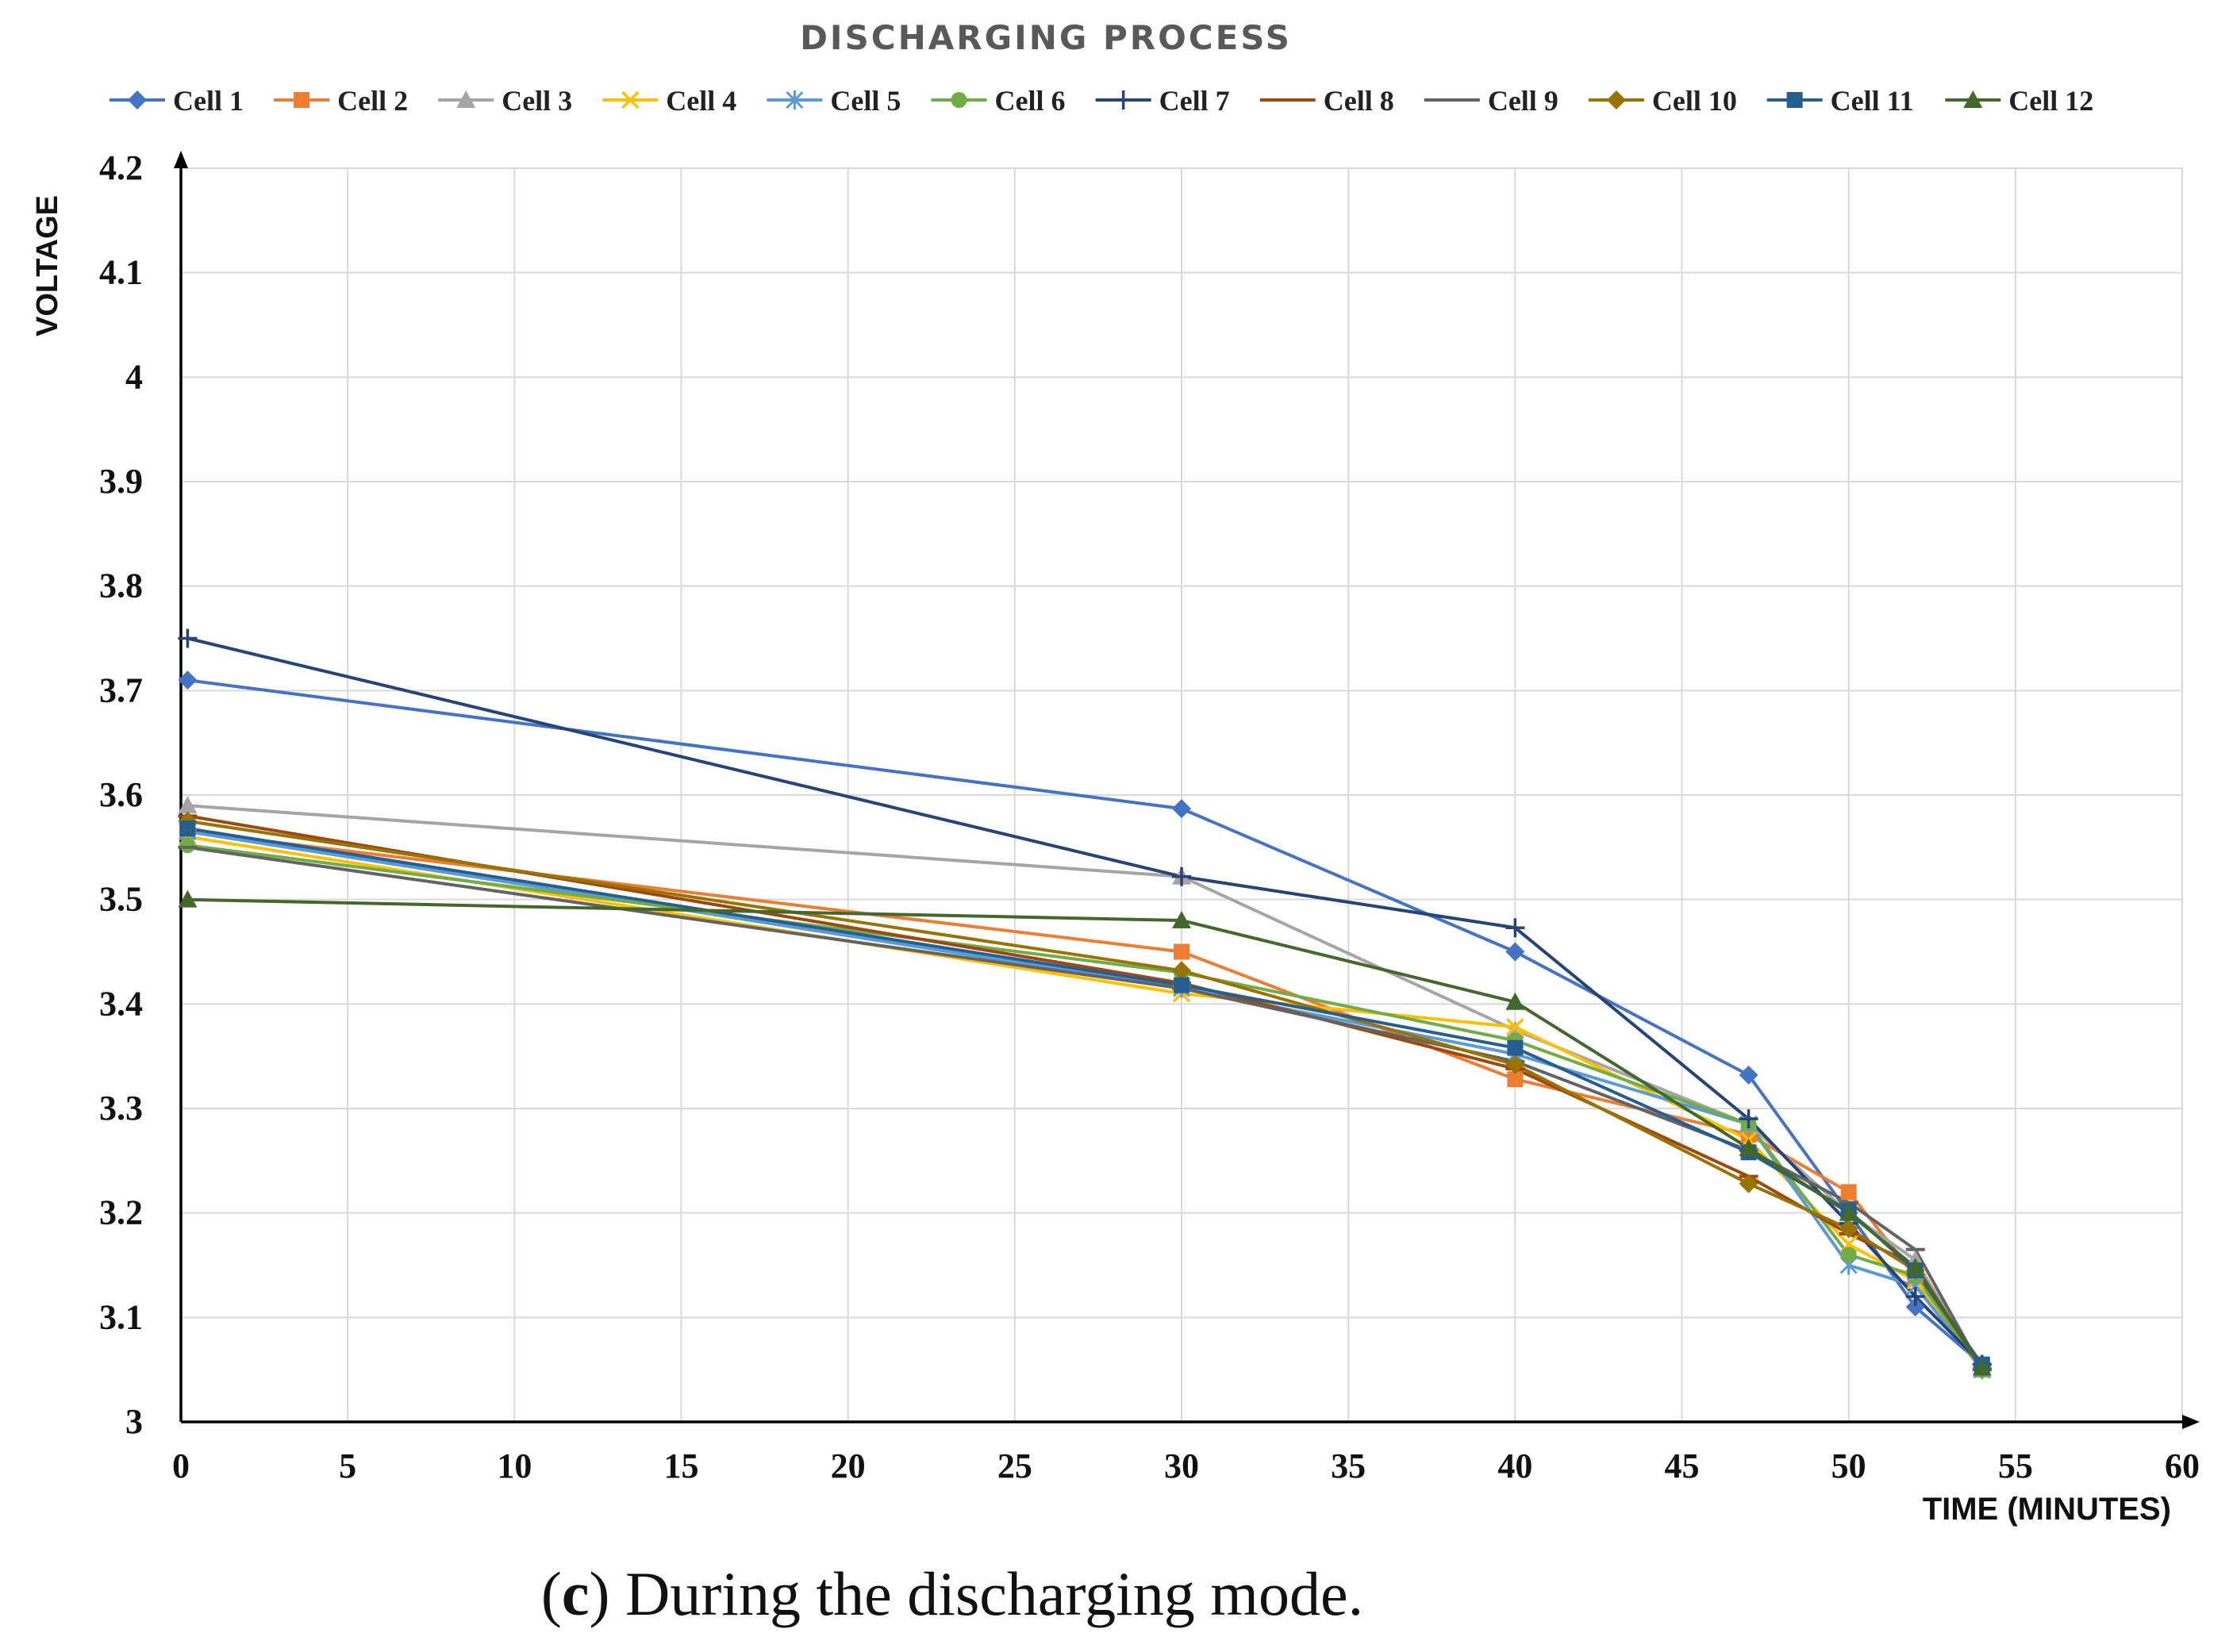 Image resolution: width=2233 pixels, height=1652 pixels. I want to click on x-axis-arrow, so click(2191, 1422).